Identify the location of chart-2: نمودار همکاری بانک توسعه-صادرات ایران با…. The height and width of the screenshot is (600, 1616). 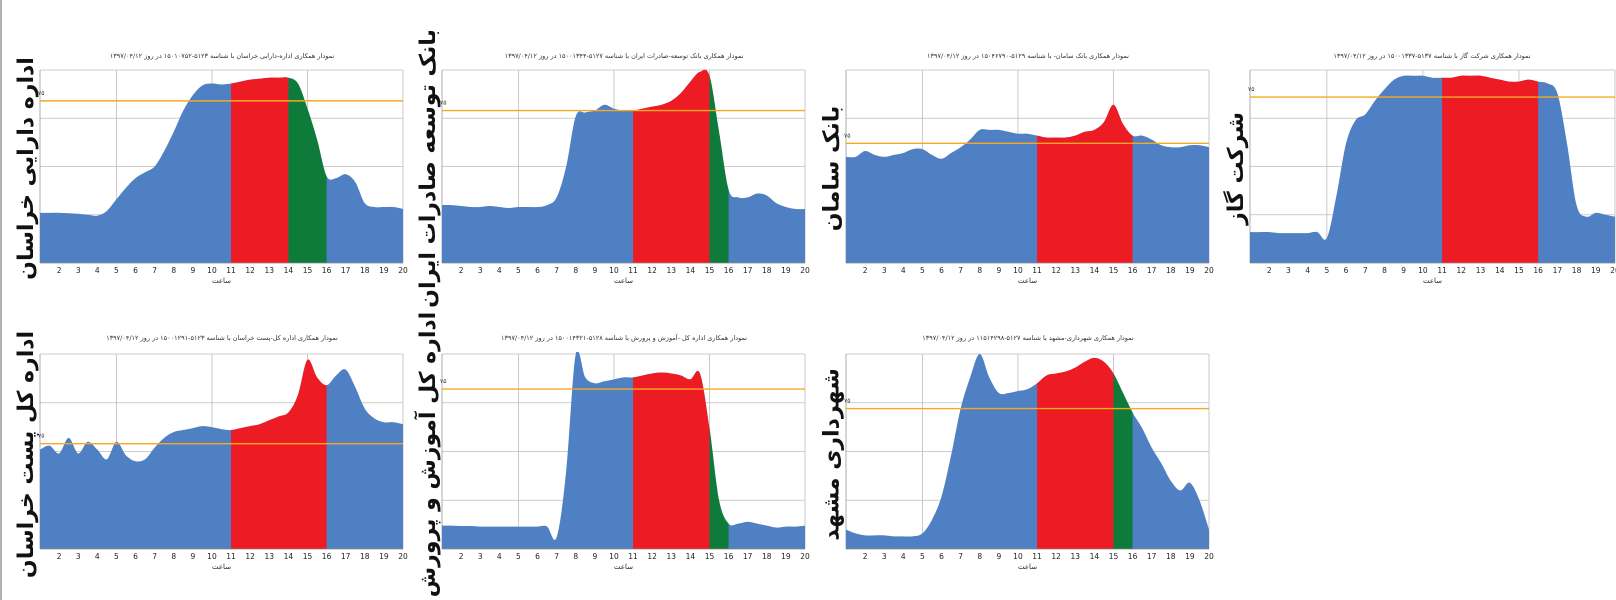
(625, 168).